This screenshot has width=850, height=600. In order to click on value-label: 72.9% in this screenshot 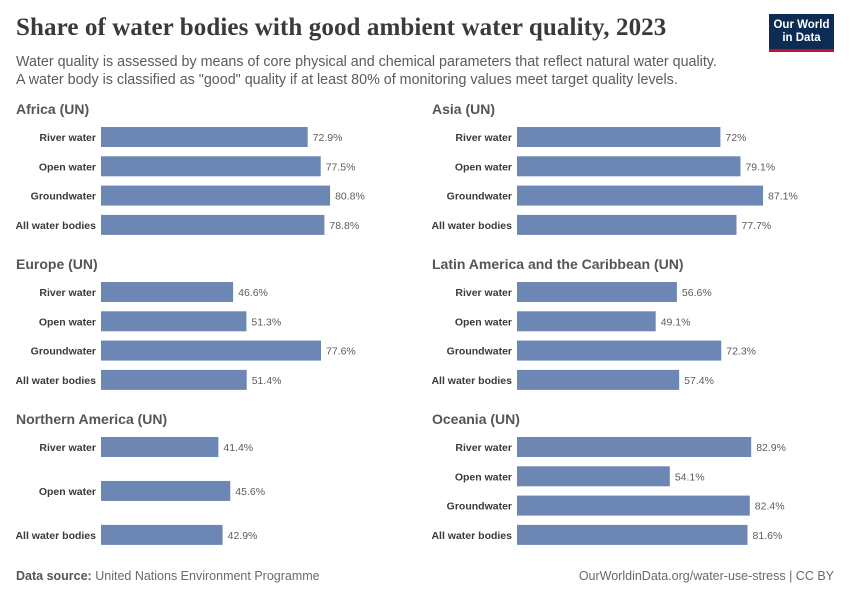, I will do `click(328, 138)`.